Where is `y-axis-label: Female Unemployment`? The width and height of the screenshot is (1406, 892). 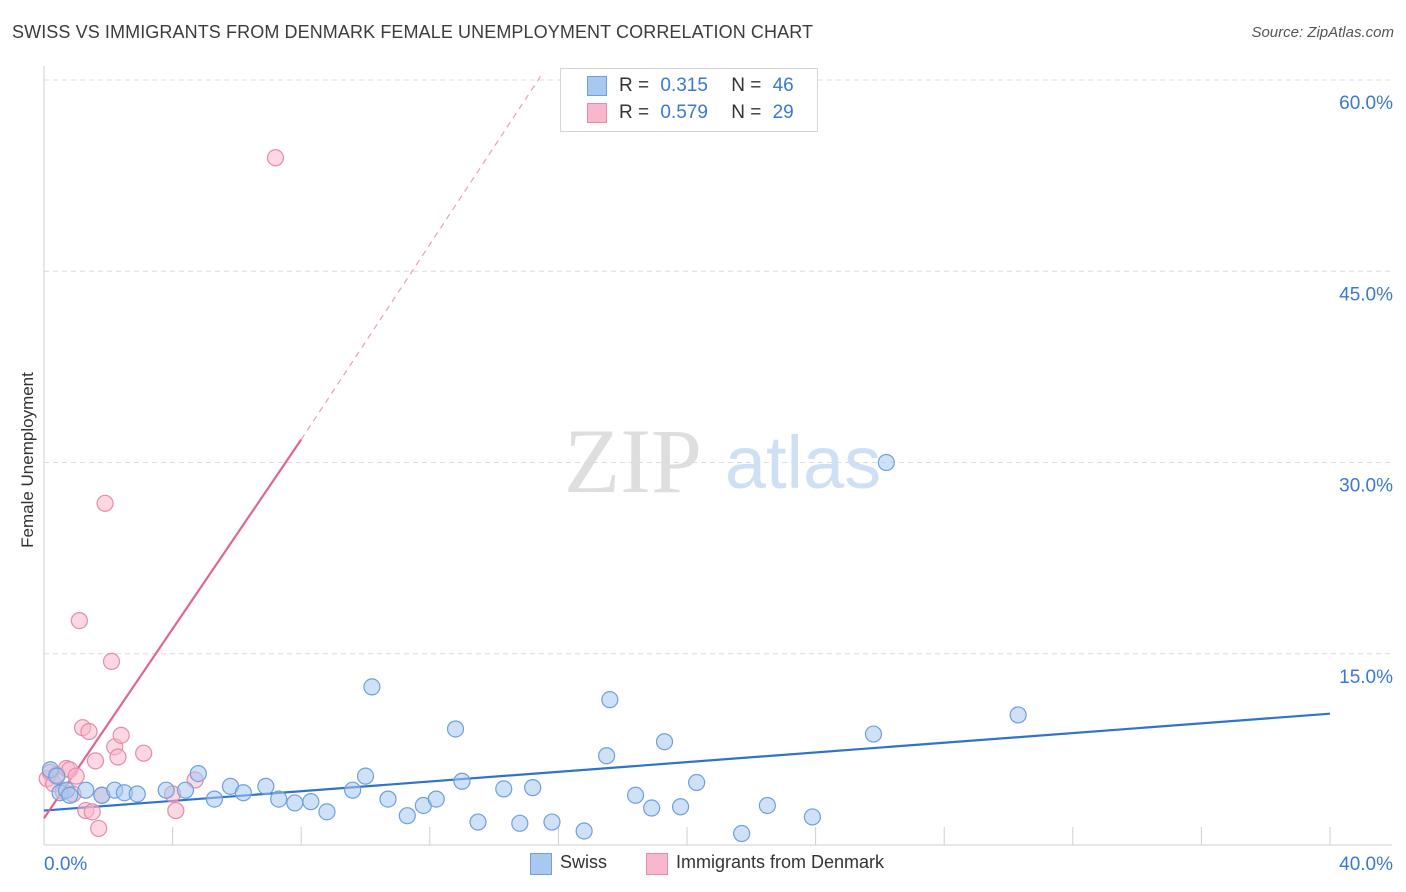 y-axis-label: Female Unemployment is located at coordinates (27, 460).